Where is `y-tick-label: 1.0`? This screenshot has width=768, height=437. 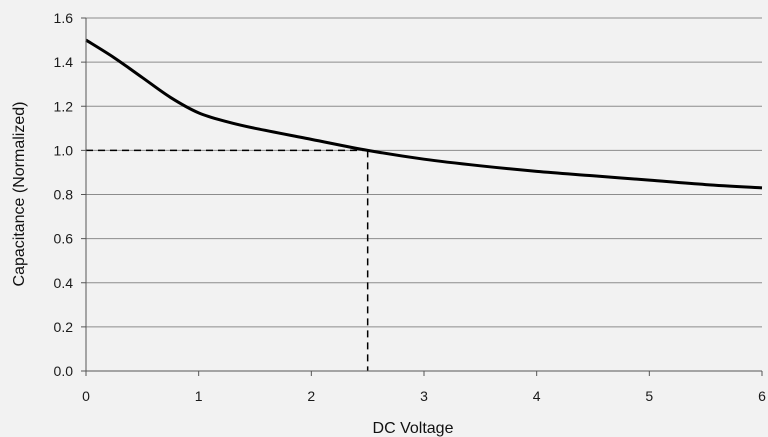
y-tick-label: 1.0 is located at coordinates (64, 150).